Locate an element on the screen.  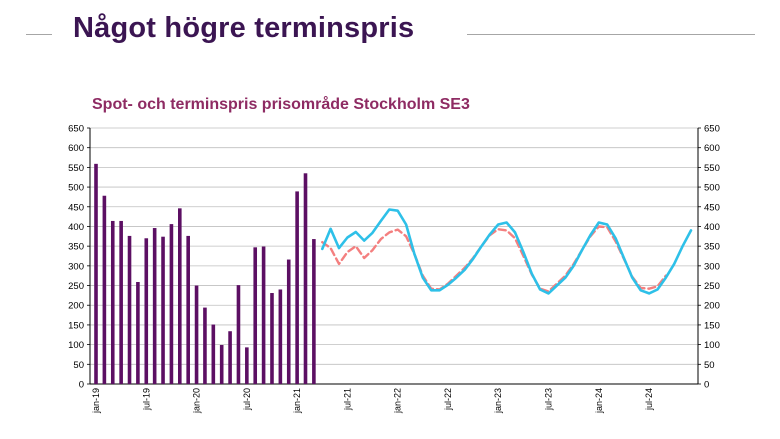
x-tick-label: jan-24 is located at coordinates (599, 401).